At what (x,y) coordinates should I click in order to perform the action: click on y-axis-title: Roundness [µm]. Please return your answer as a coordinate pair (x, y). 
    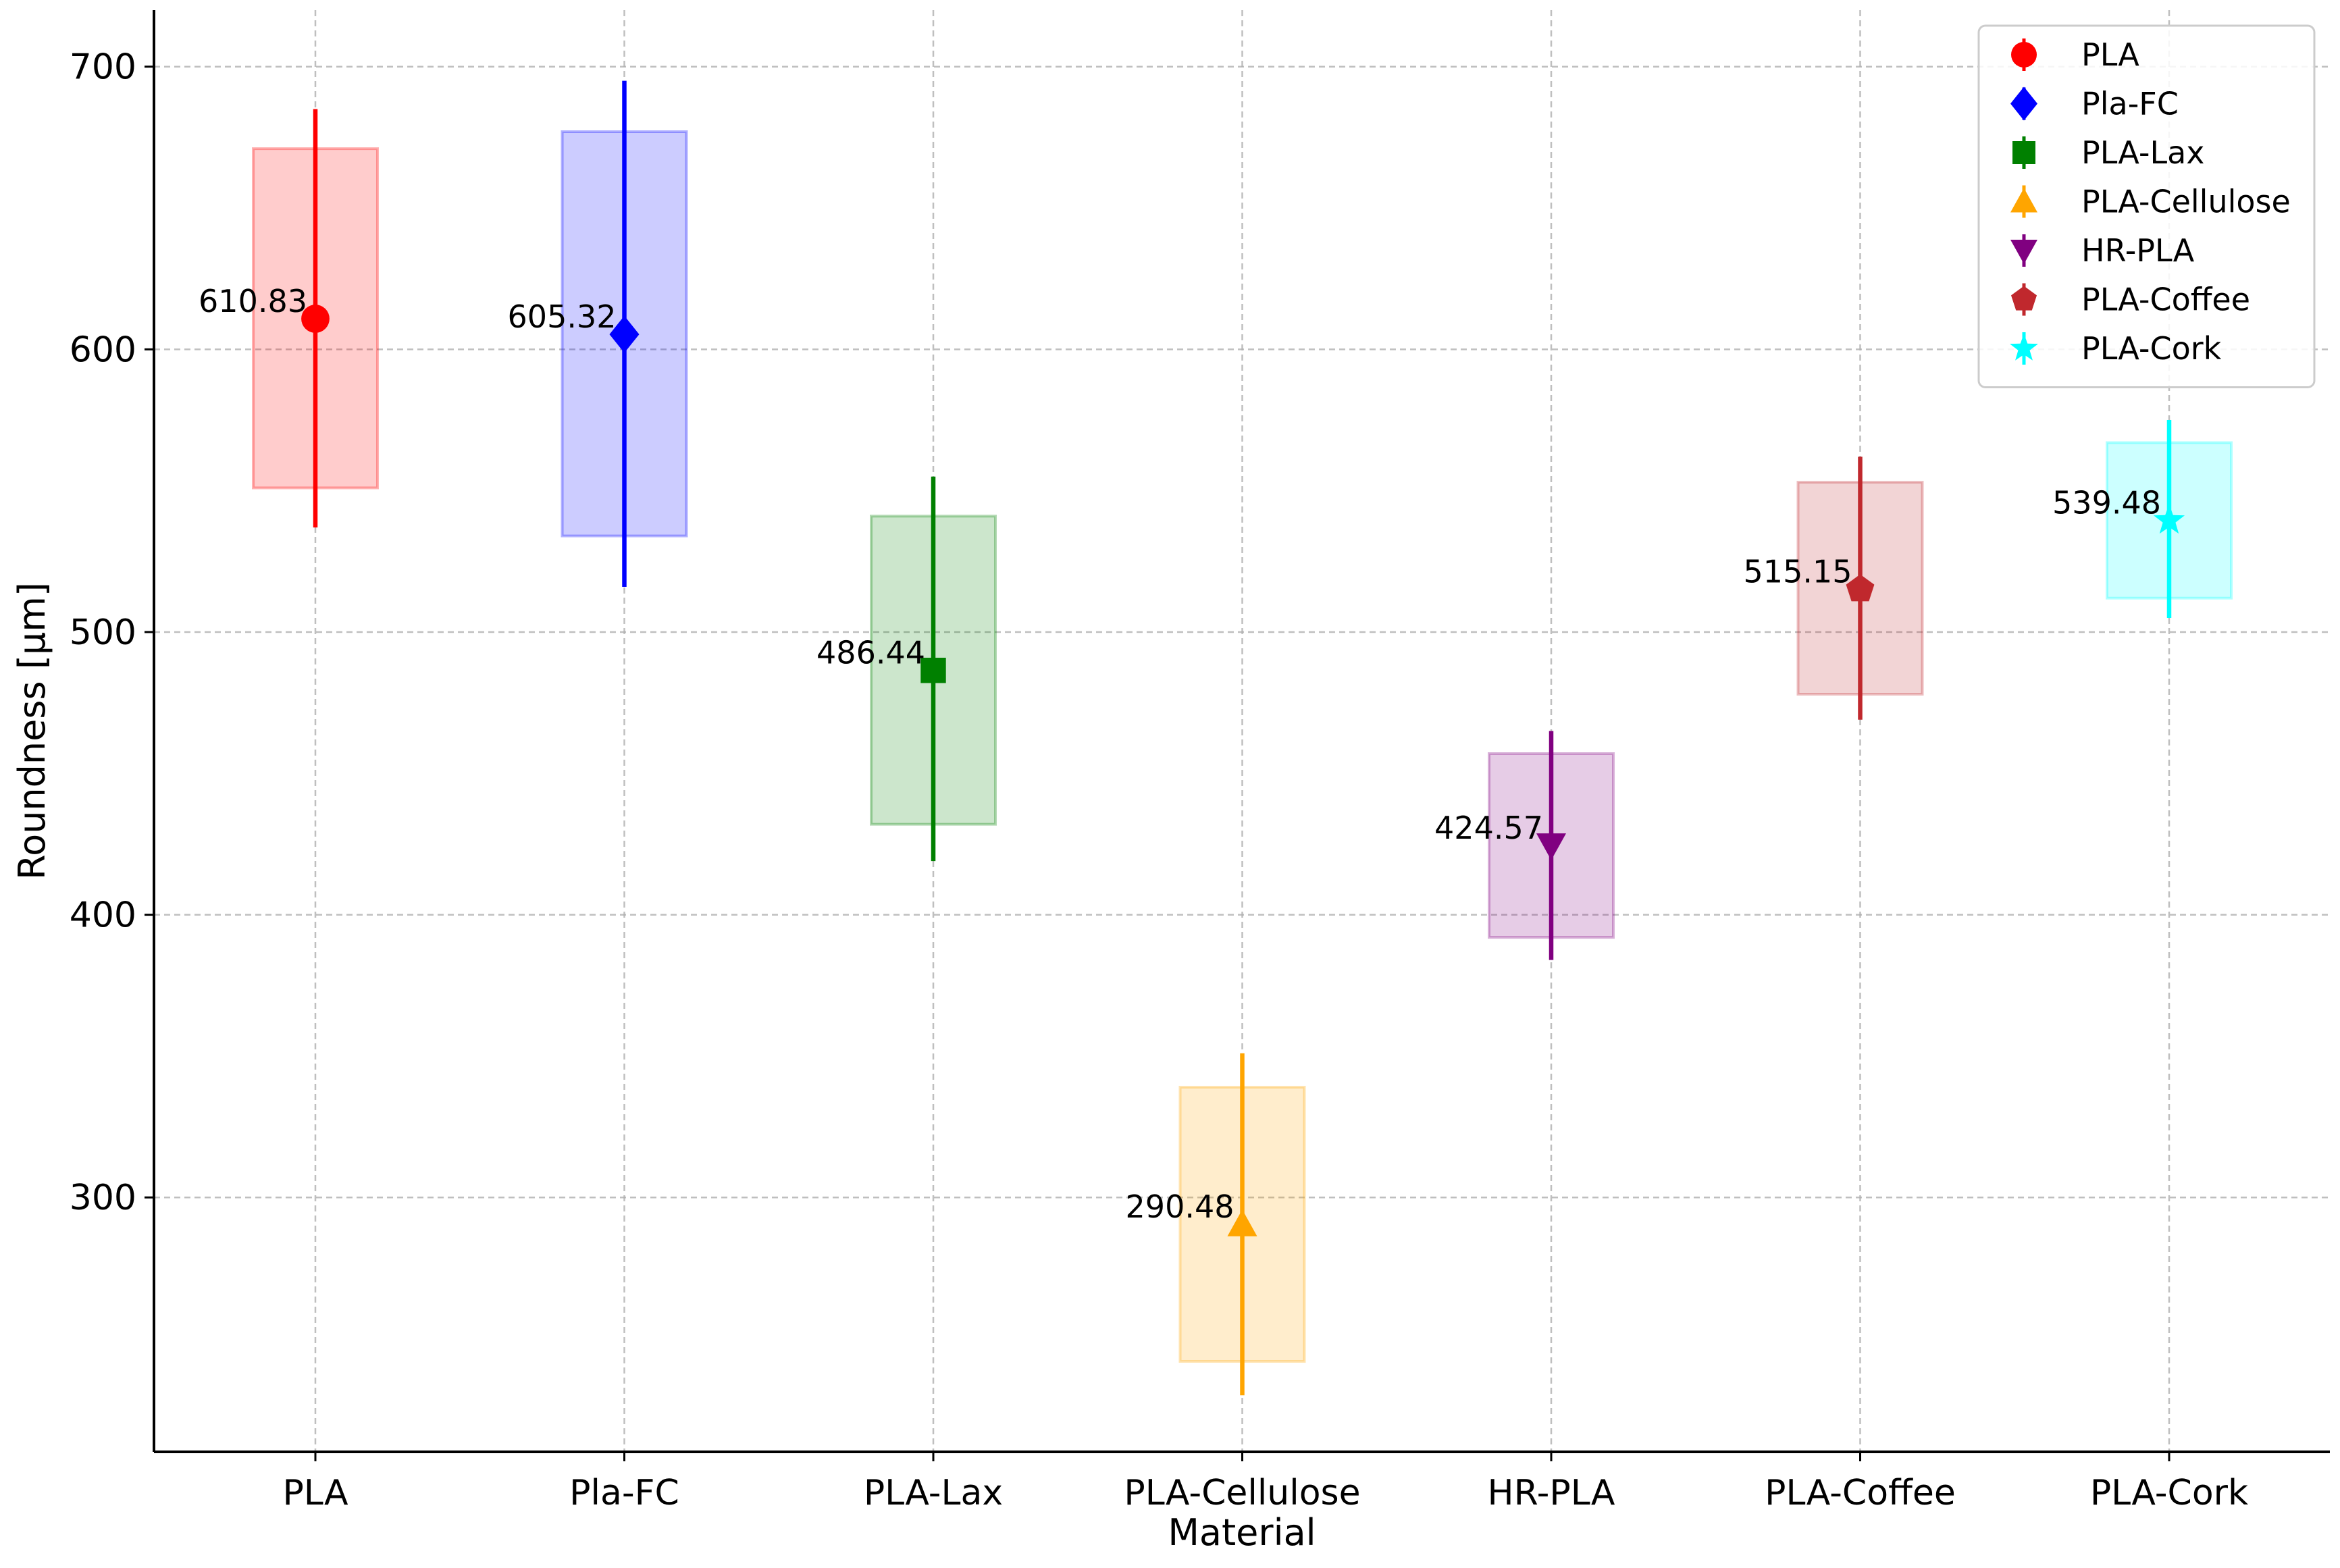
    Looking at the image, I should click on (32, 731).